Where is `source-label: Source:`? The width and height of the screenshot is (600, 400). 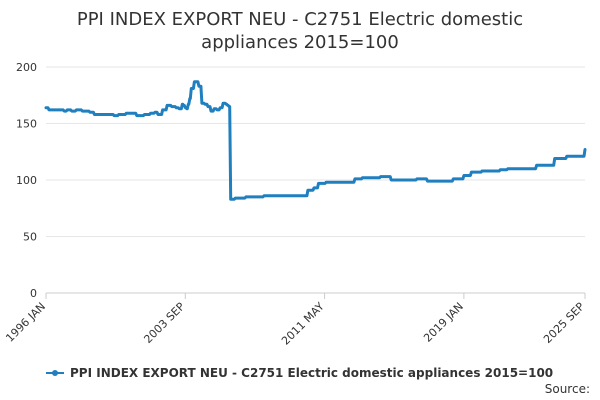
source-label: Source: is located at coordinates (567, 389).